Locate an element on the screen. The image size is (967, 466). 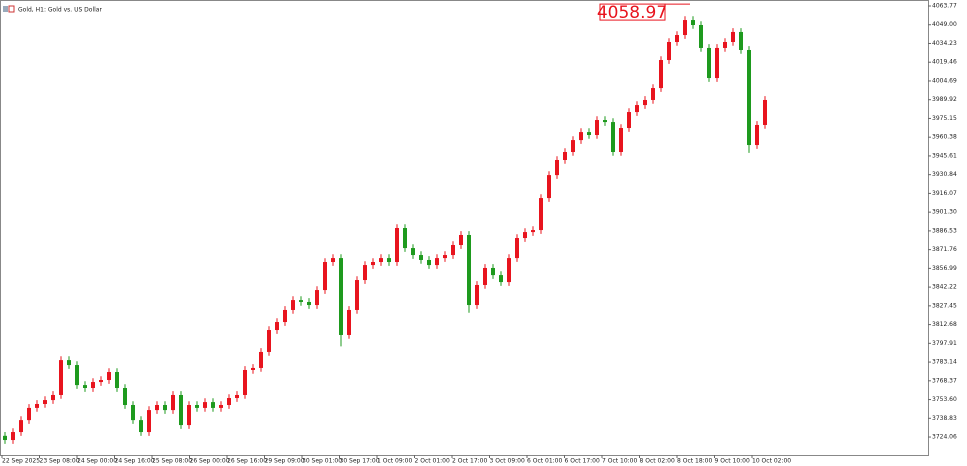
y-tick-label: 3901.30 is located at coordinates (944, 212).